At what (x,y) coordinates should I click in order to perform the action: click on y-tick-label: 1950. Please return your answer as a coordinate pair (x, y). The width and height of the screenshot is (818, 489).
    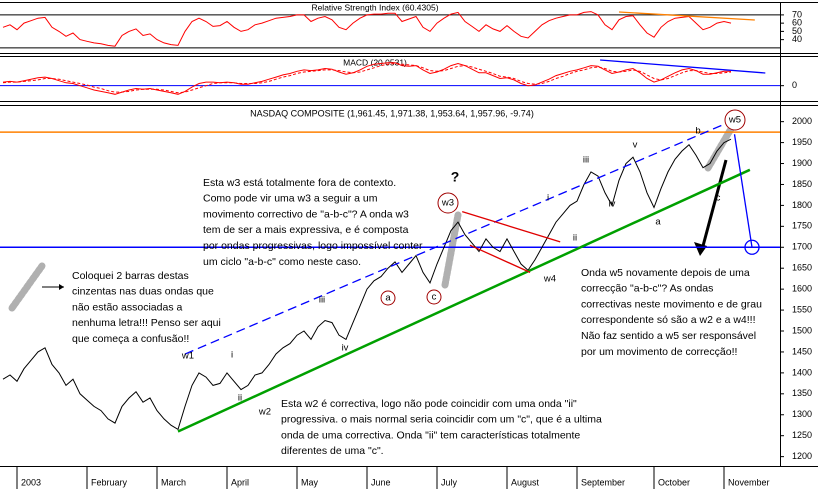
    Looking at the image, I should click on (802, 142).